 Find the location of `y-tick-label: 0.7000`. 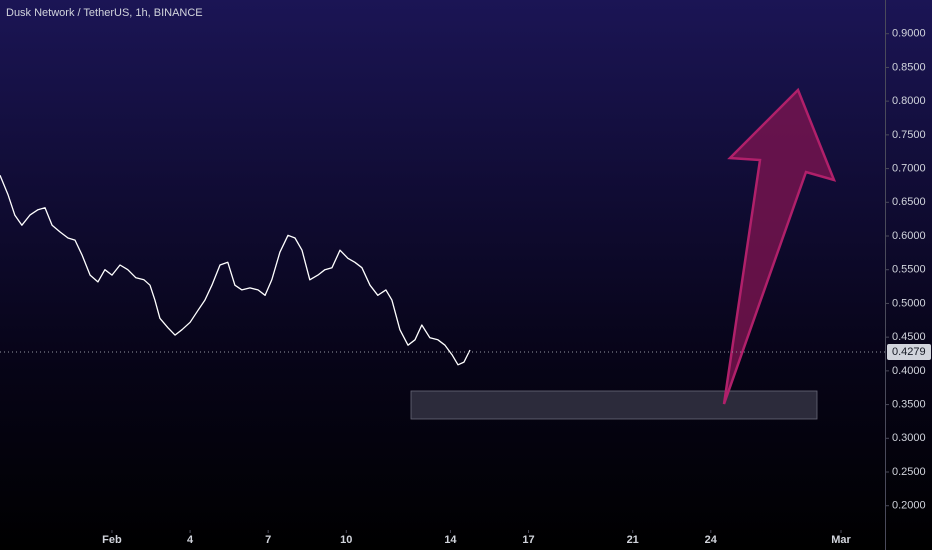

y-tick-label: 0.7000 is located at coordinates (909, 168).